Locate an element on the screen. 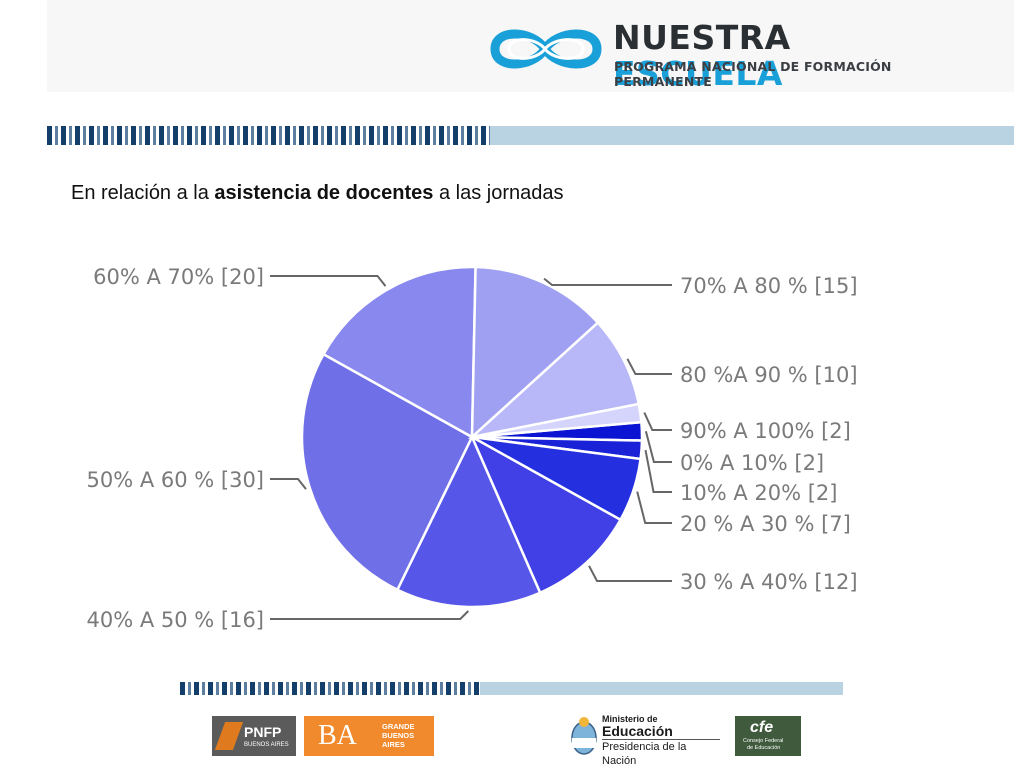  ba-sub3: AIRES is located at coordinates (393, 744).